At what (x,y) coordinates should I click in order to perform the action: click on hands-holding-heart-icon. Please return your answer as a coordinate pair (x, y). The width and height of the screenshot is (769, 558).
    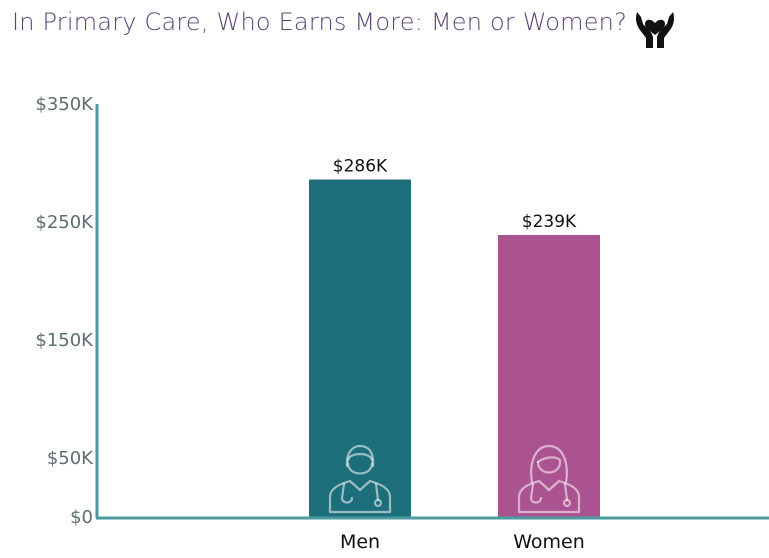
    Looking at the image, I should click on (655, 30).